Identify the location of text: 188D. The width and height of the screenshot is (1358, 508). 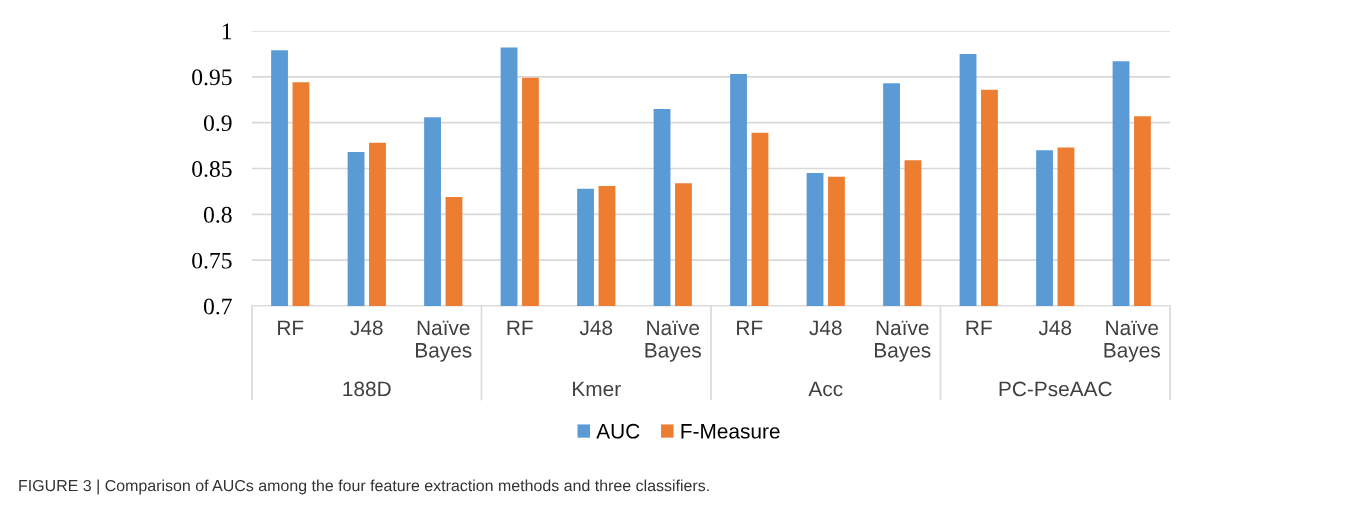
(367, 389).